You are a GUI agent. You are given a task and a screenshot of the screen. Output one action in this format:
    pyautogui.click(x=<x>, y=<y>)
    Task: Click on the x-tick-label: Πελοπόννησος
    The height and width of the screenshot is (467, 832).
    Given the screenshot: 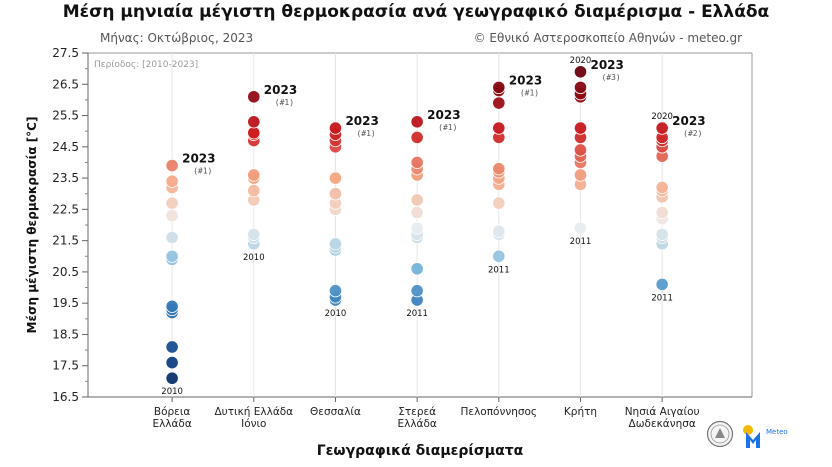 What is the action you would take?
    pyautogui.click(x=499, y=412)
    